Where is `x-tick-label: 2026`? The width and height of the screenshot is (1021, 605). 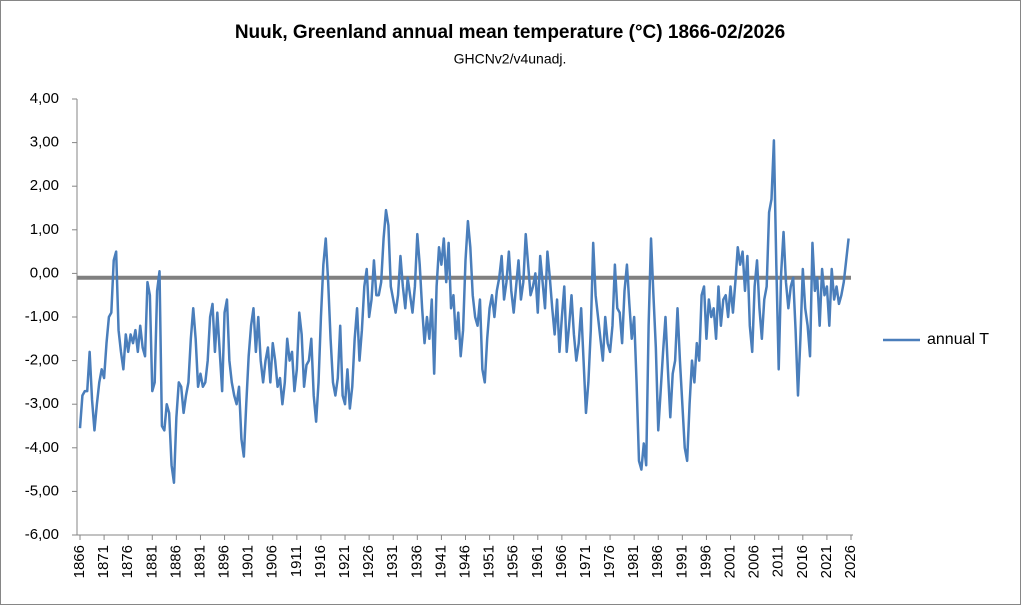
x-tick-label: 2026 is located at coordinates (850, 561).